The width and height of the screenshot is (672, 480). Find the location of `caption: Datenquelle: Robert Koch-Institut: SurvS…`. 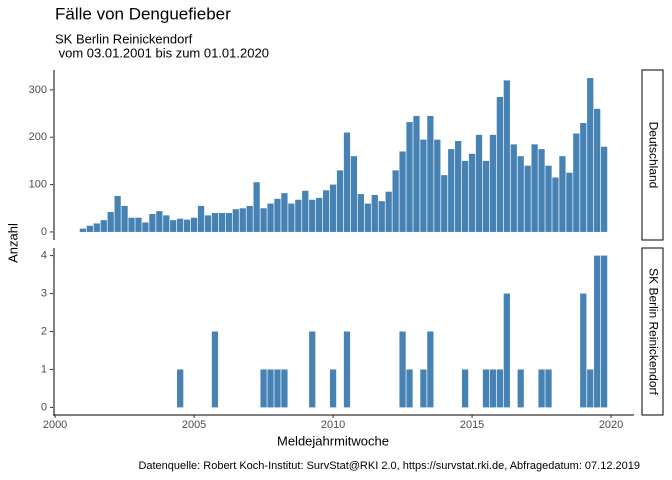

caption: Datenquelle: Robert Koch-Institut: SurvS… is located at coordinates (389, 466).